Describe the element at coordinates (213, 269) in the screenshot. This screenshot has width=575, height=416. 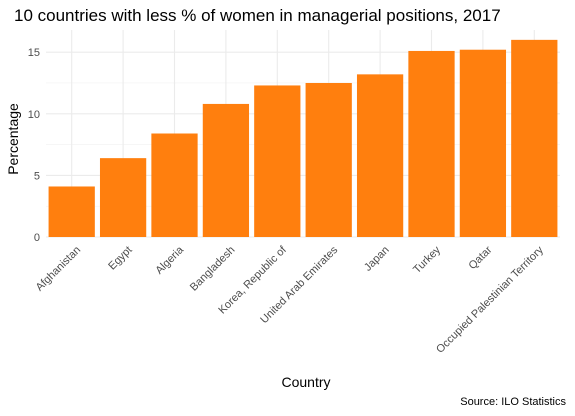
I see `x-tick-label: Bangladesh` at that location.